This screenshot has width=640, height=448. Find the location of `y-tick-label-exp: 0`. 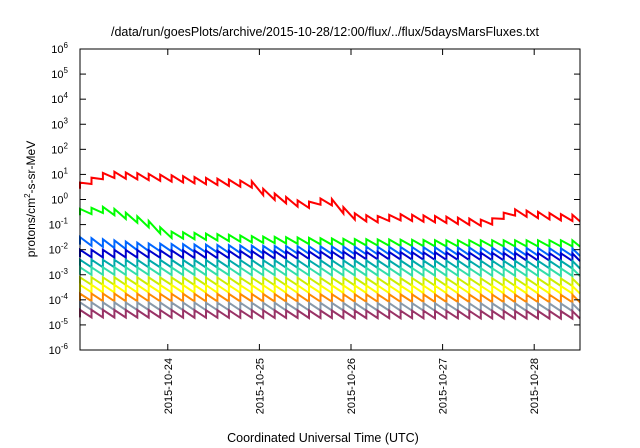

y-tick-label-exp: 0 is located at coordinates (66, 196).